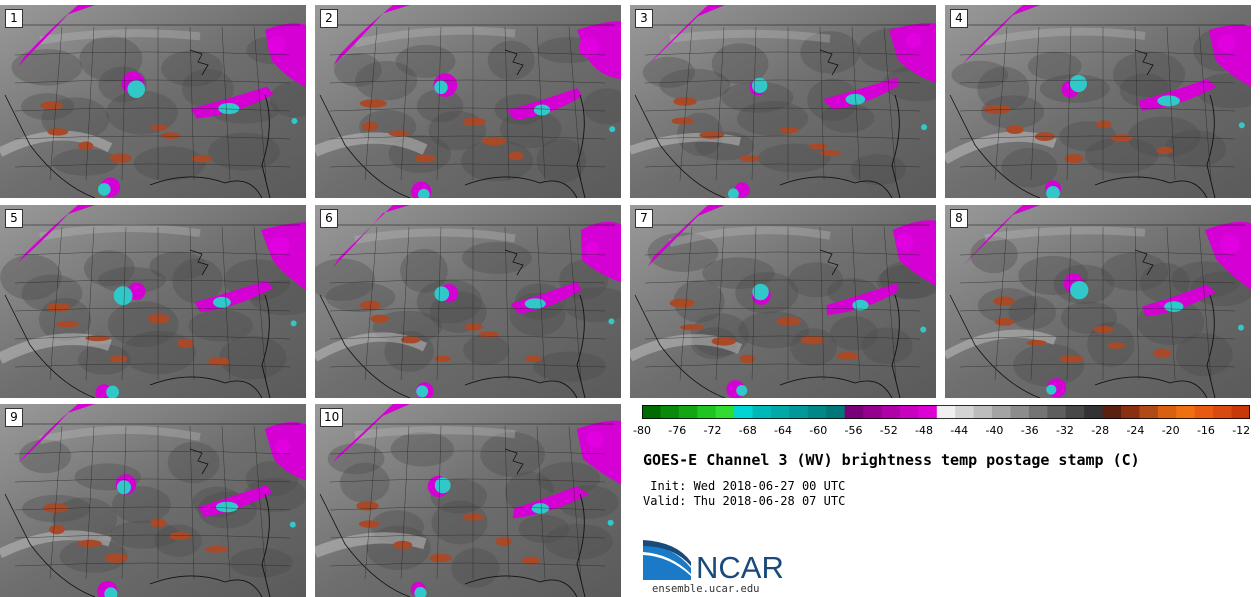 The width and height of the screenshot is (1260, 597). What do you see at coordinates (959, 218) in the screenshot?
I see `panel-number: 8` at bounding box center [959, 218].